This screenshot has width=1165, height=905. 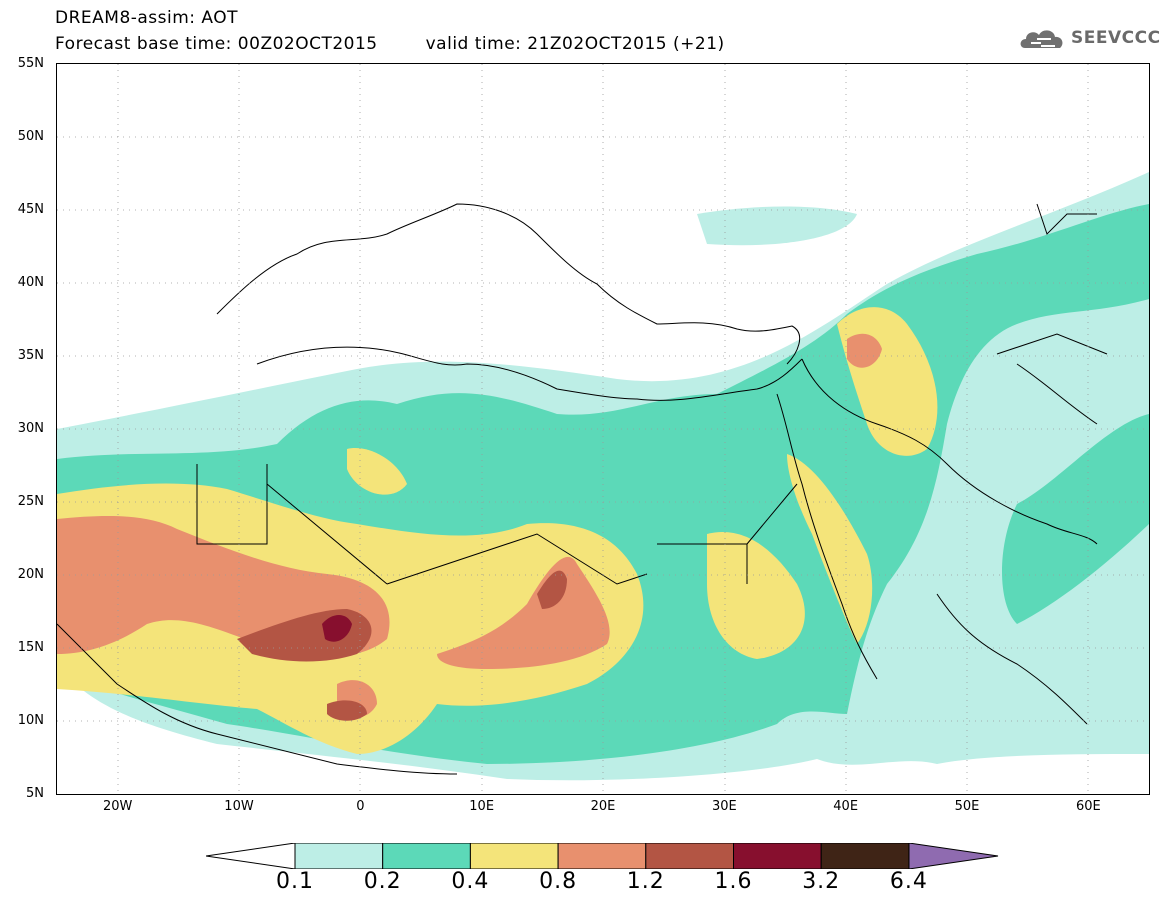 What do you see at coordinates (295, 881) in the screenshot?
I see `colorbar-label: 0.1` at bounding box center [295, 881].